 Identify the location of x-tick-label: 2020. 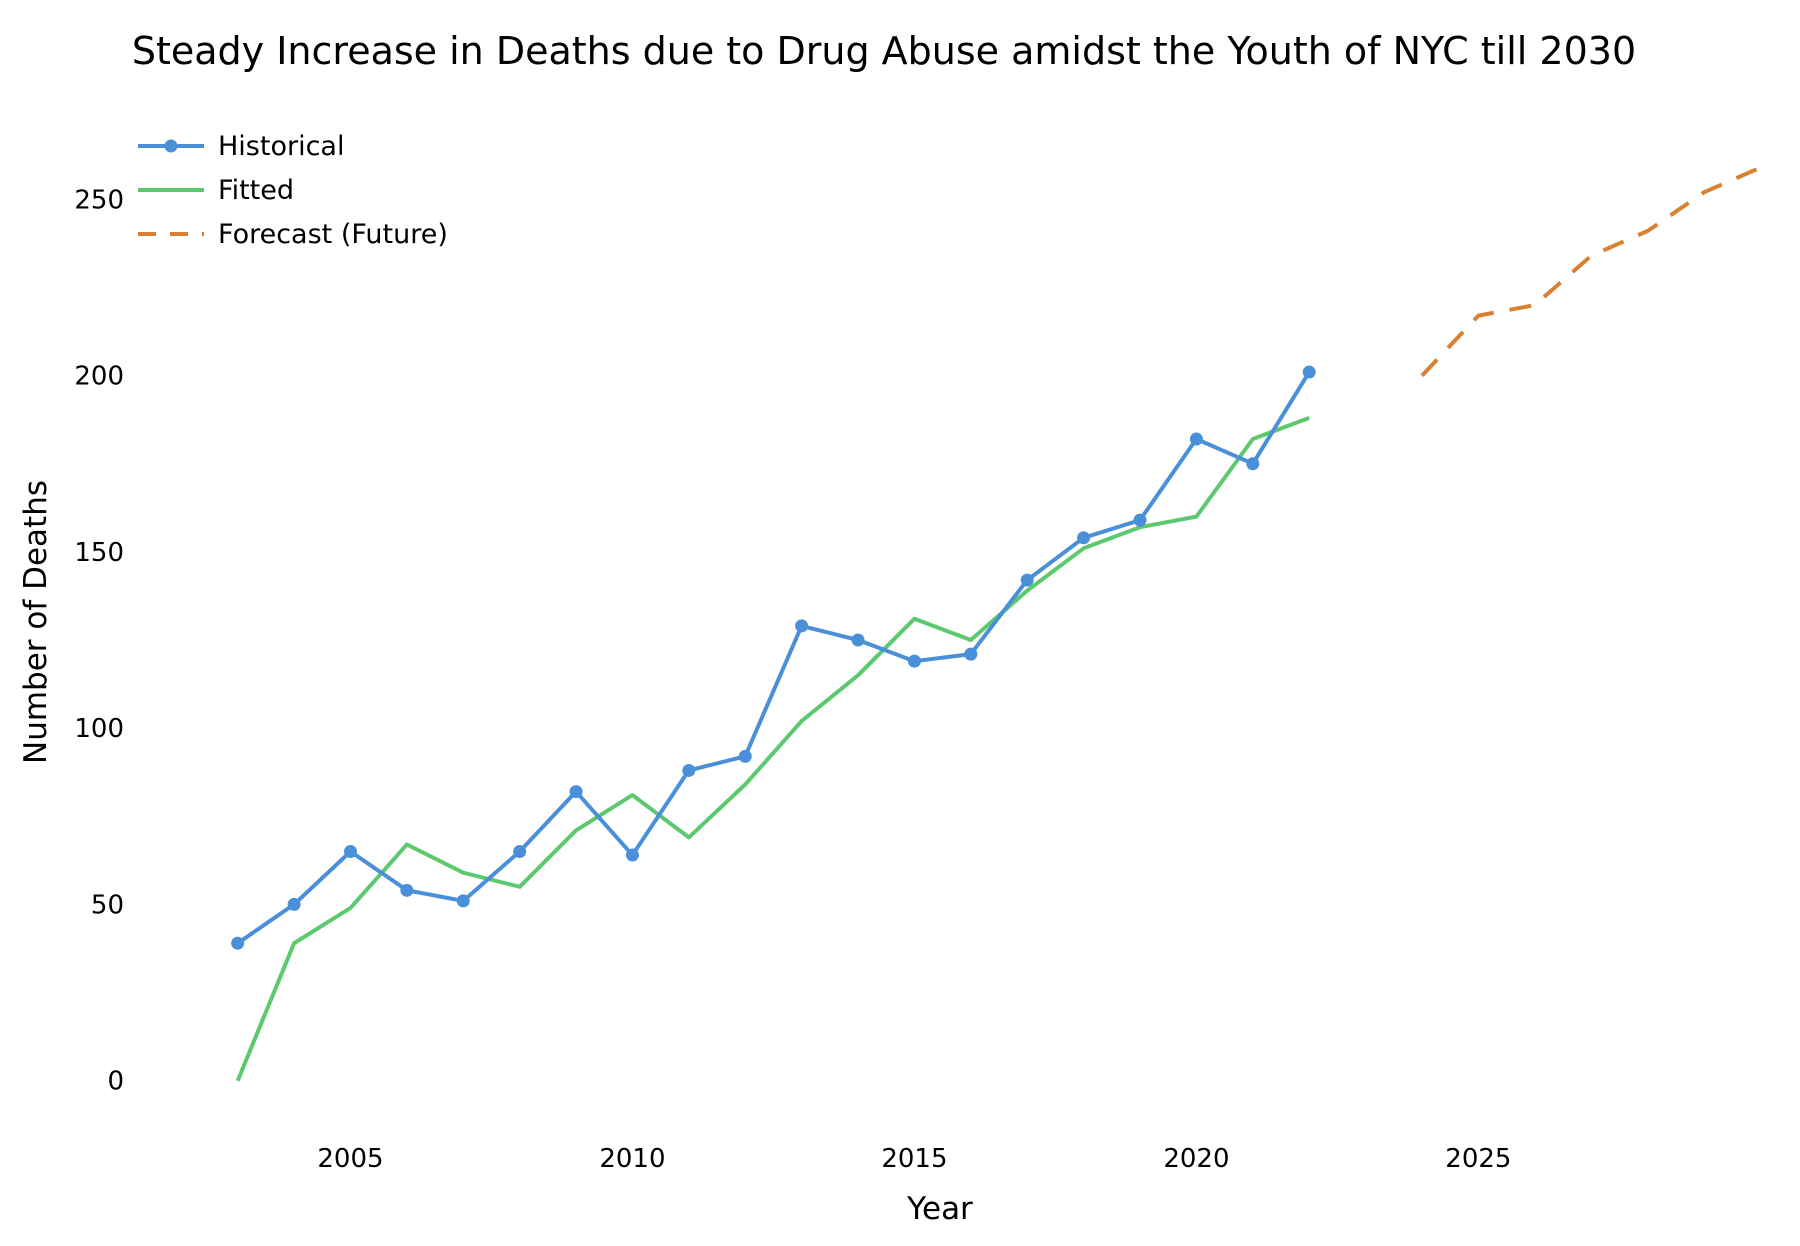
(1196, 1159).